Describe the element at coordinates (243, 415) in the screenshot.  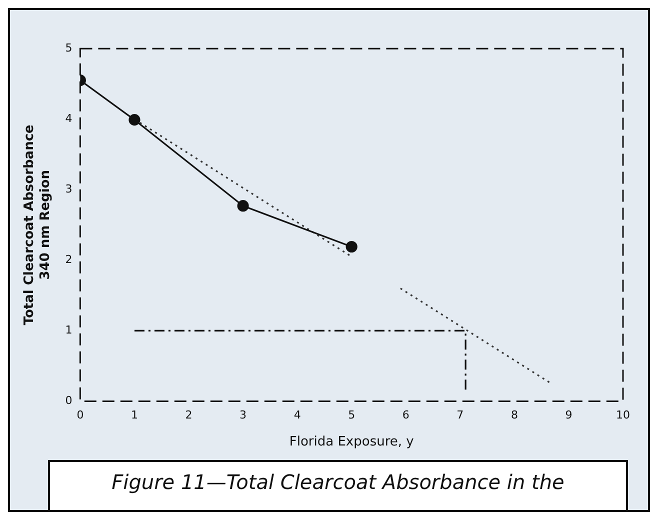
I see `x-tick-label: 3` at that location.